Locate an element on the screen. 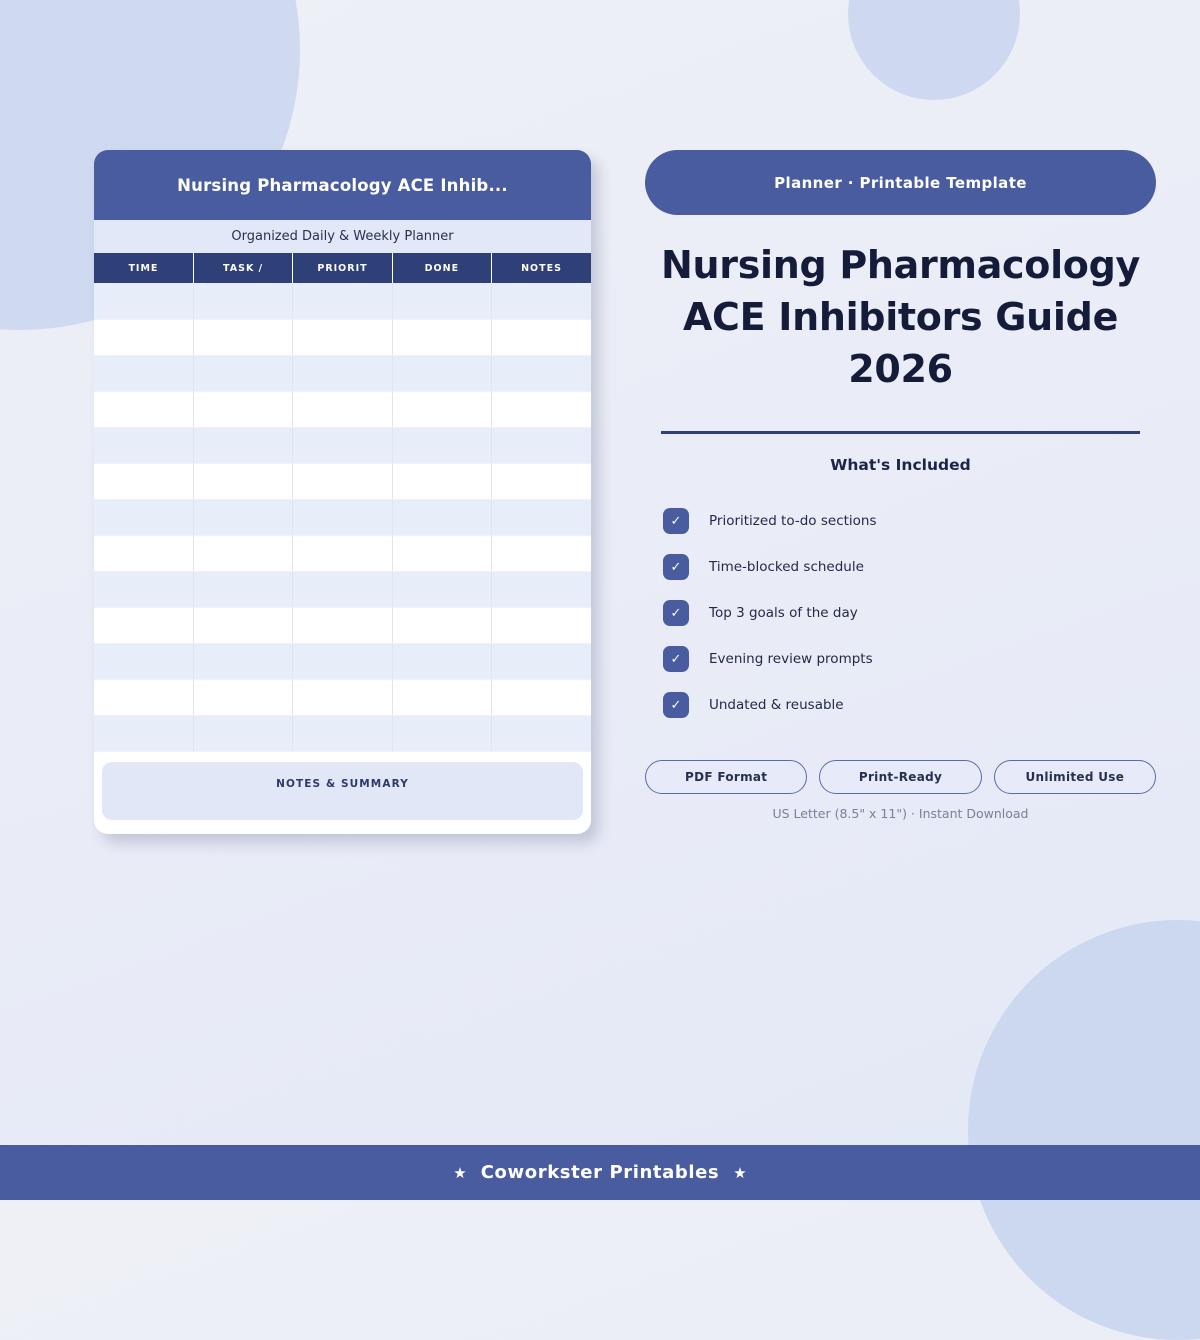 Image resolution: width=1200 pixels, height=1340 pixels. column-header-priority: PRIORIT is located at coordinates (342, 268).